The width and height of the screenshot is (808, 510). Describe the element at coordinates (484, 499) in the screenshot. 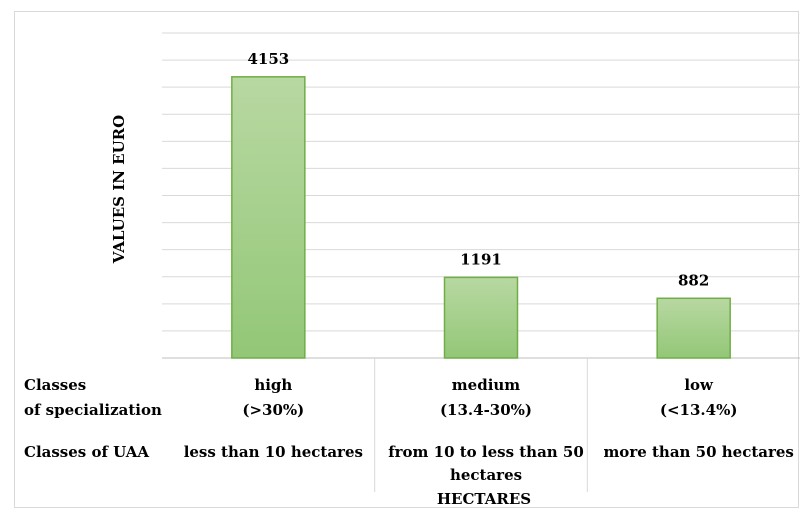

I see `x-axis-label: HECTARES` at that location.